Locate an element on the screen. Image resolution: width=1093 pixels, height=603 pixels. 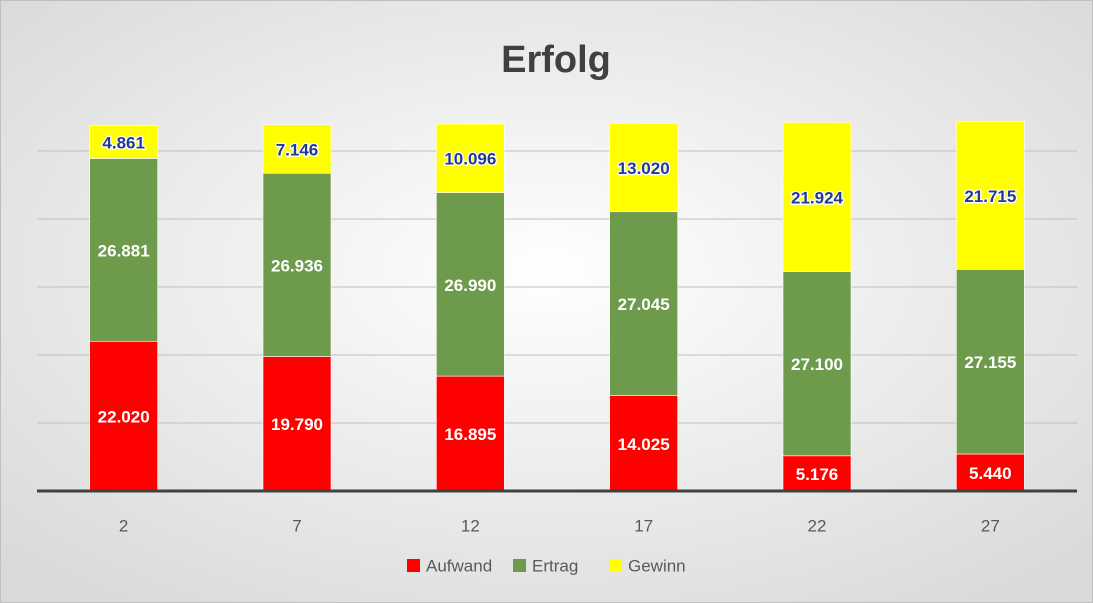
data-label: 14.025 is located at coordinates (644, 444).